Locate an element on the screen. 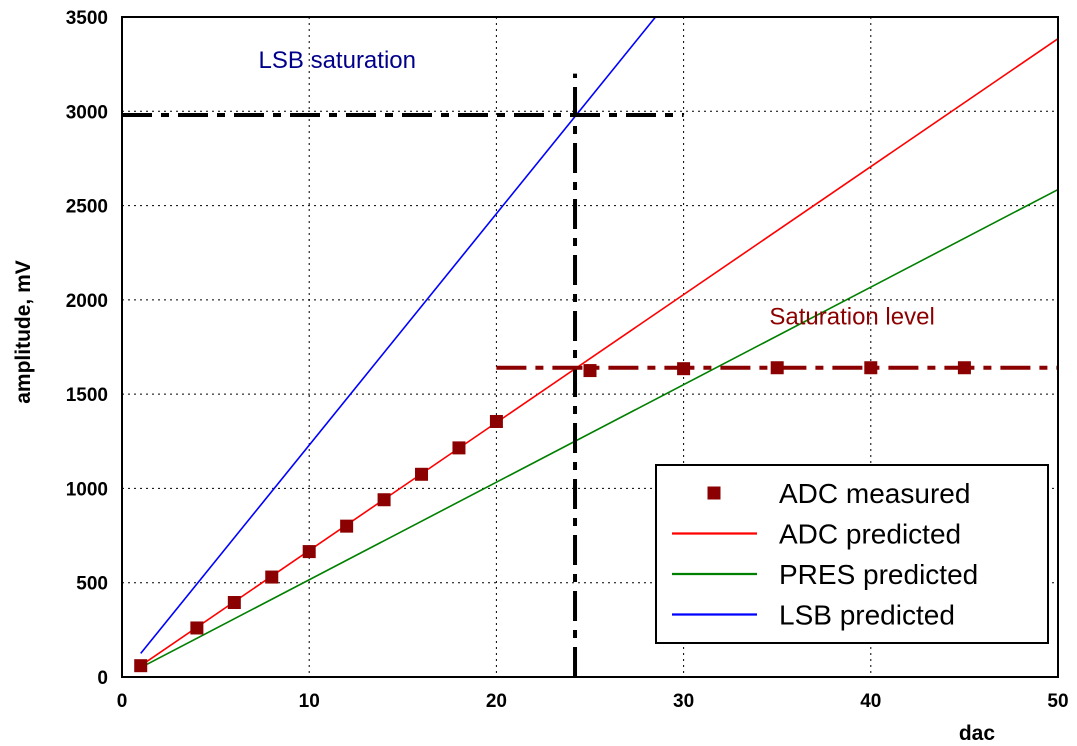  legend-label: LSB predicted is located at coordinates (867, 615).